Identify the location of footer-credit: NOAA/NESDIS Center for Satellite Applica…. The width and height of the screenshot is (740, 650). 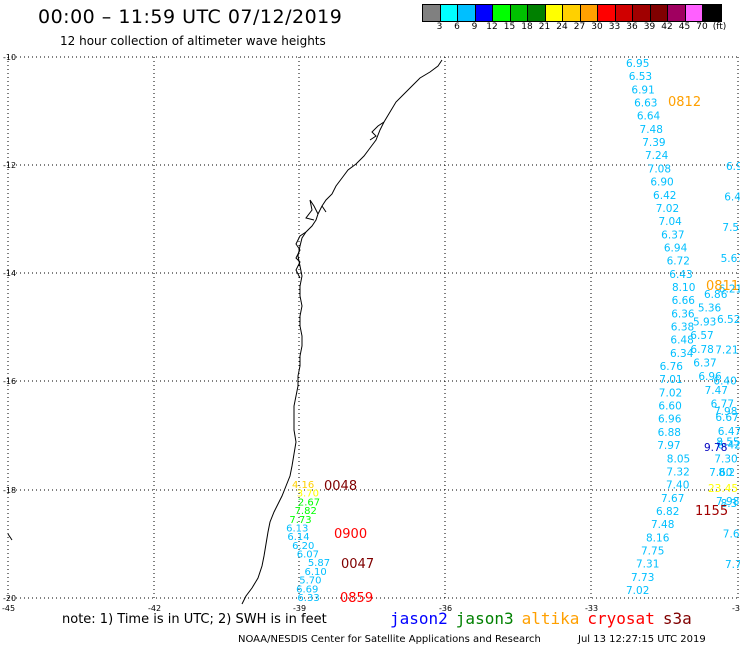
(389, 639).